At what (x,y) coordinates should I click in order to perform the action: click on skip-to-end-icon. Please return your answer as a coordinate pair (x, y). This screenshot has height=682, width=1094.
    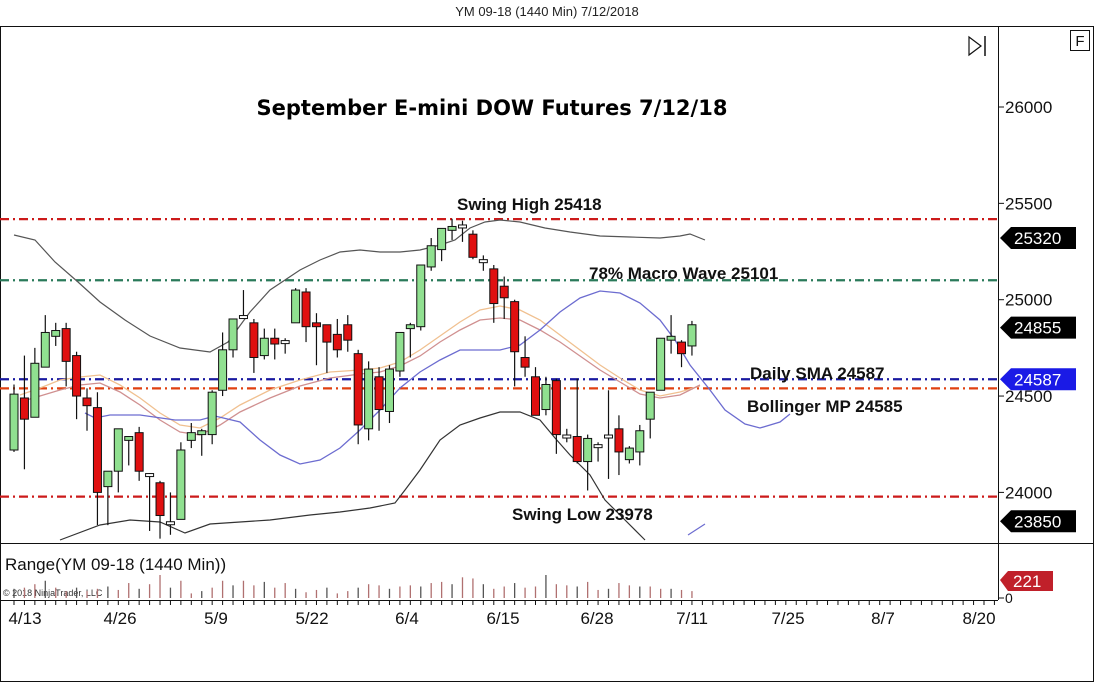
    Looking at the image, I should click on (977, 46).